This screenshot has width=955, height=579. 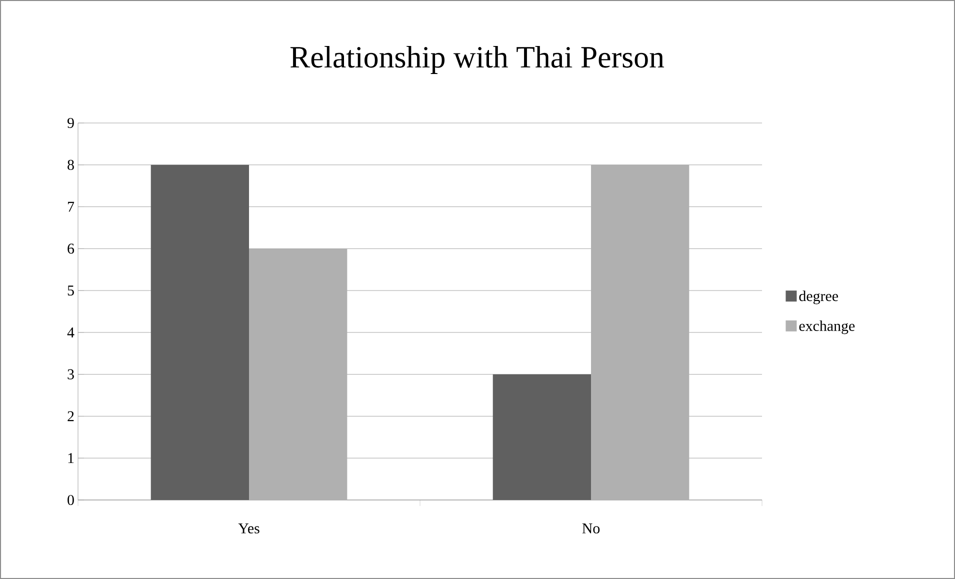 I want to click on chart-title: Relationship with Thai Person, so click(x=477, y=60).